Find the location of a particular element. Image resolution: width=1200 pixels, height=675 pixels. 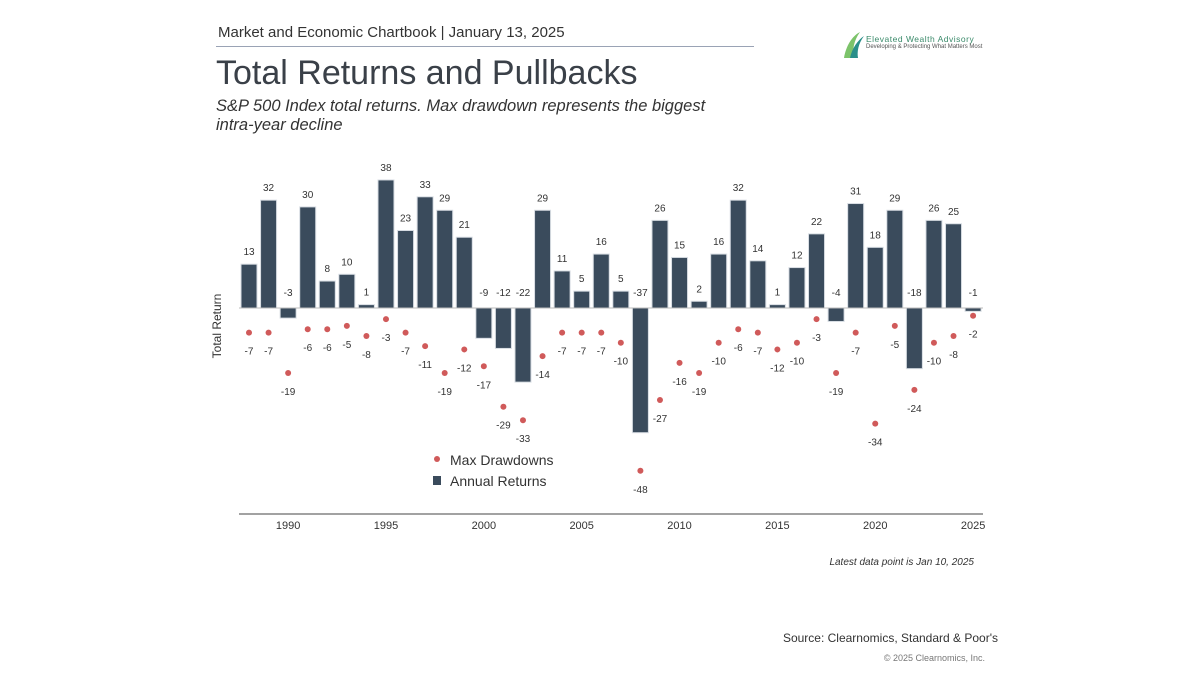

bar-2001 is located at coordinates (503, 328).